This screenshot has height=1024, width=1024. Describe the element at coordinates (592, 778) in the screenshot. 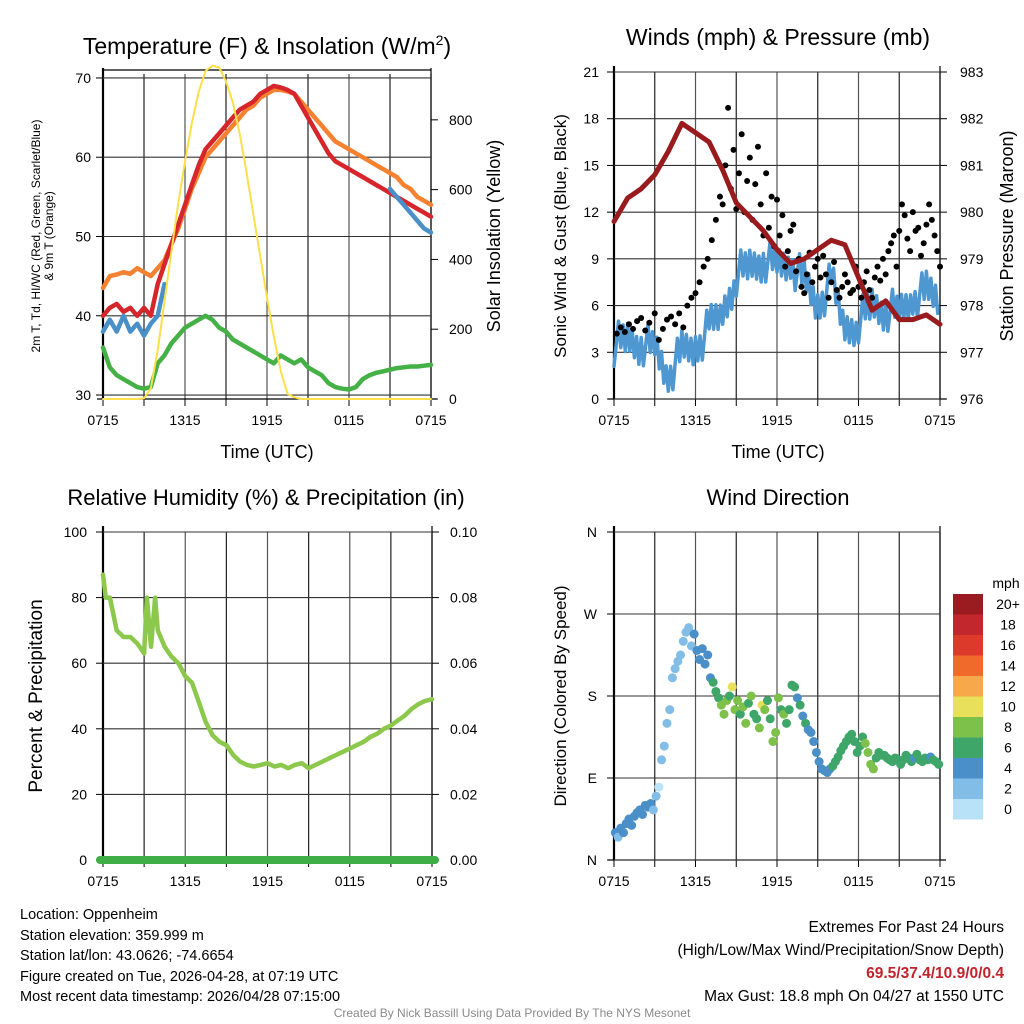

I see `wind-direction-y-tick-label: E` at that location.